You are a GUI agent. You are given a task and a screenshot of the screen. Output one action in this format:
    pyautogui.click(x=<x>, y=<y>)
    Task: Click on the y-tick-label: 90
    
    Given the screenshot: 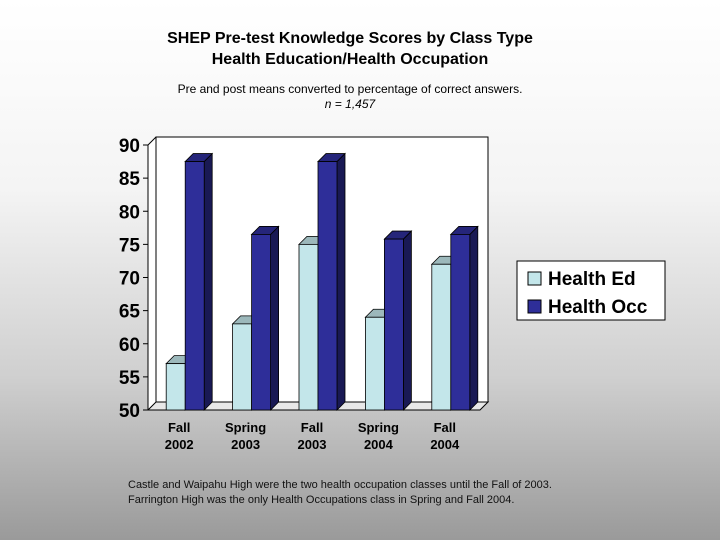 What is the action you would take?
    pyautogui.click(x=129, y=146)
    